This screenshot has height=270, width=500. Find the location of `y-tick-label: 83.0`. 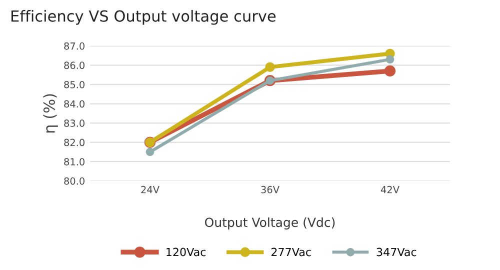

y-tick-label: 83.0 is located at coordinates (74, 123).